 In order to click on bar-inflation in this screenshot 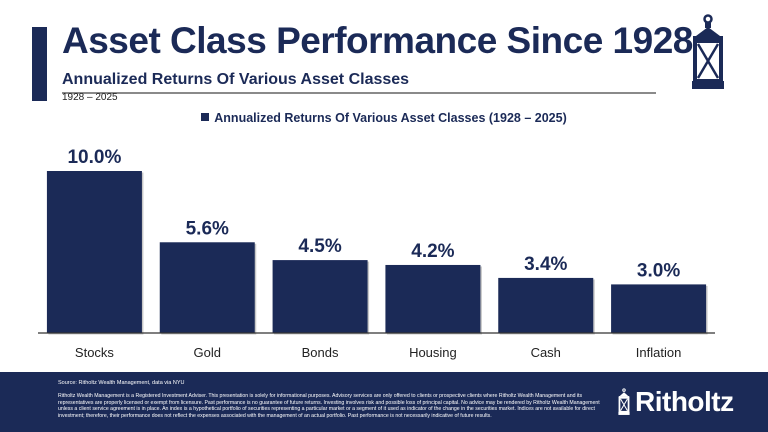, I will do `click(659, 308)`.